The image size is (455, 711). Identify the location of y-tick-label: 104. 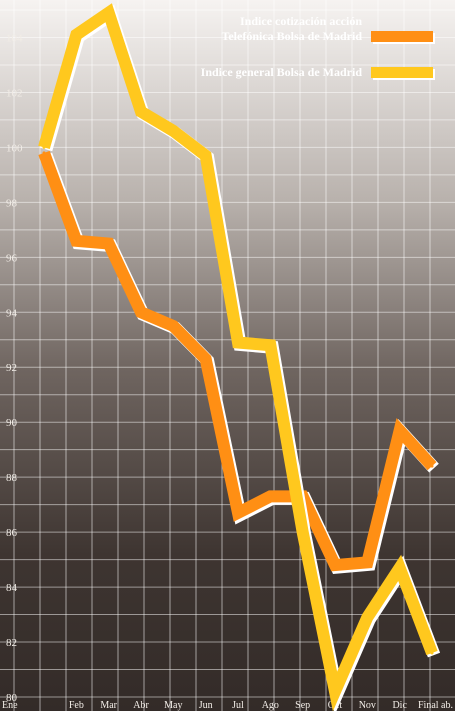
(14, 38).